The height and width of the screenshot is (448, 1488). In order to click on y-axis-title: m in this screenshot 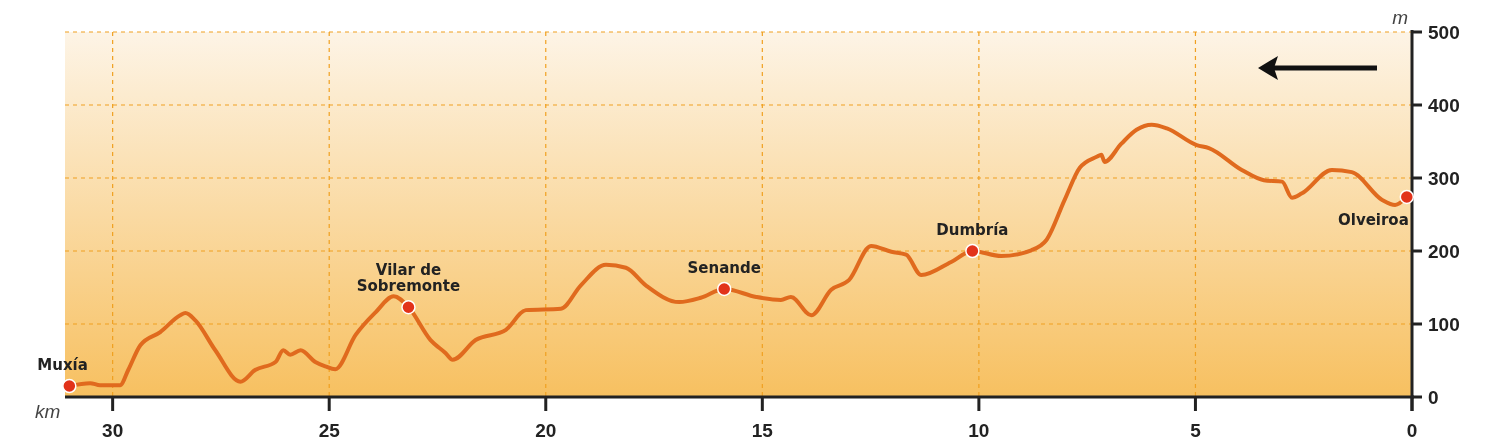, I will do `click(1400, 17)`.